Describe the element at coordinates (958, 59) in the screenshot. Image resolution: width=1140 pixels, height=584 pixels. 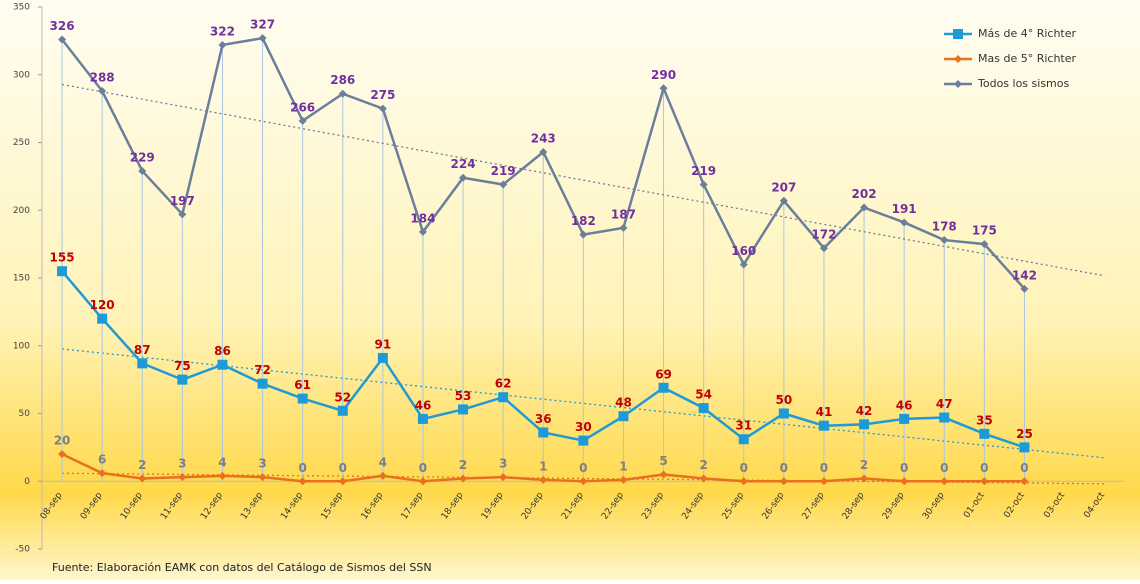
I see `legend-marker` at that location.